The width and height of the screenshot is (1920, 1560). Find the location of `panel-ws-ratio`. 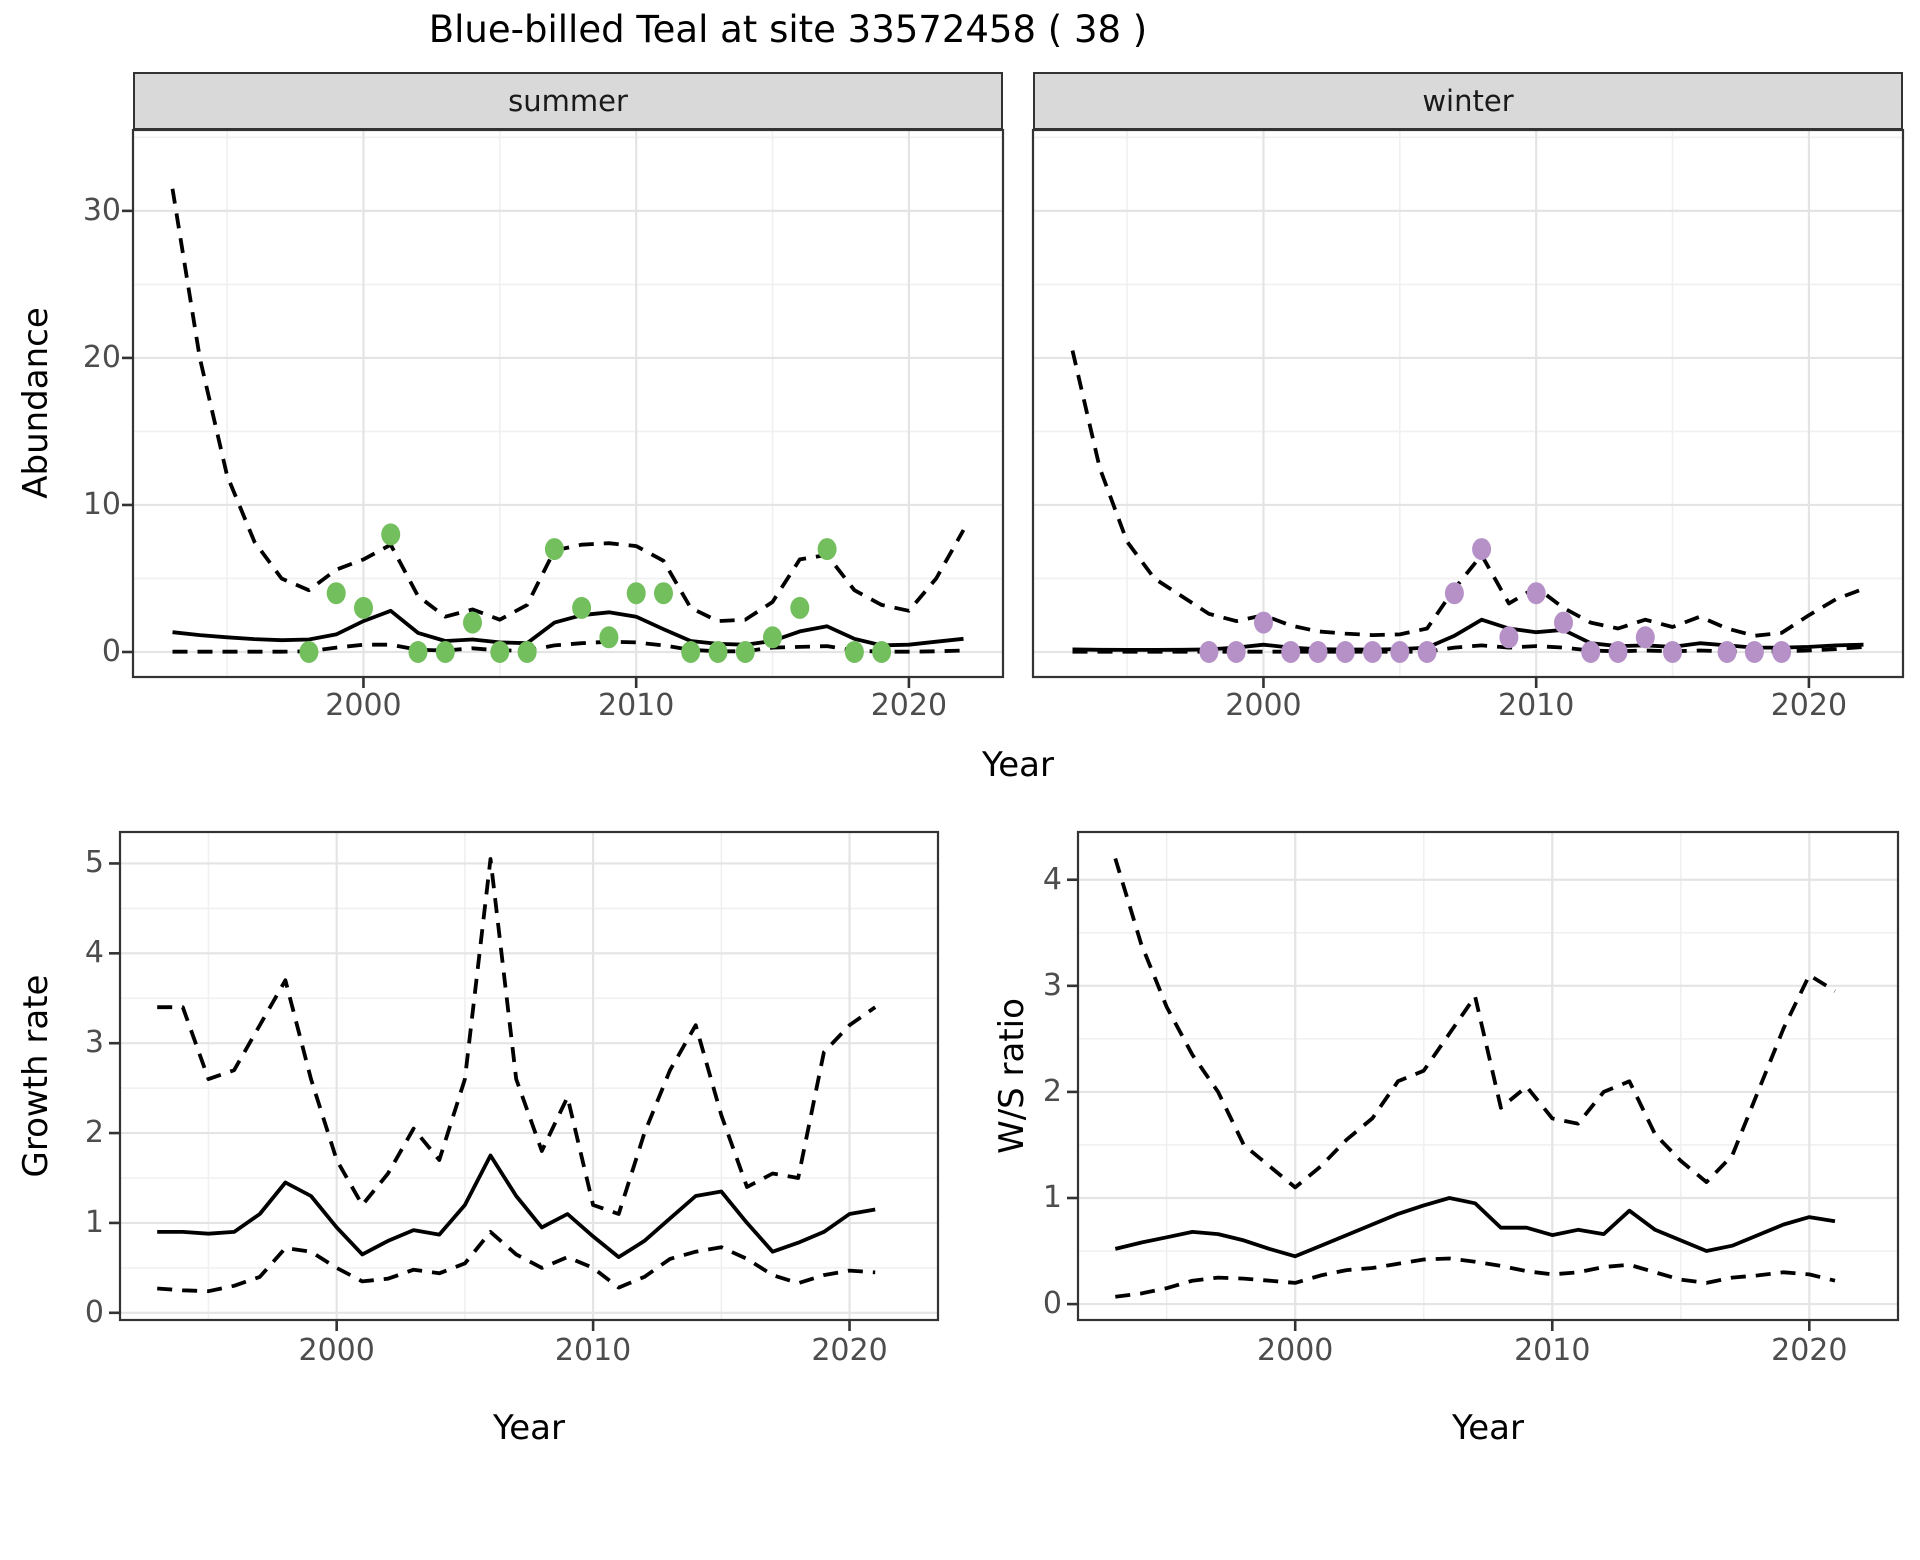

panel-ws-ratio is located at coordinates (1483, 1080).